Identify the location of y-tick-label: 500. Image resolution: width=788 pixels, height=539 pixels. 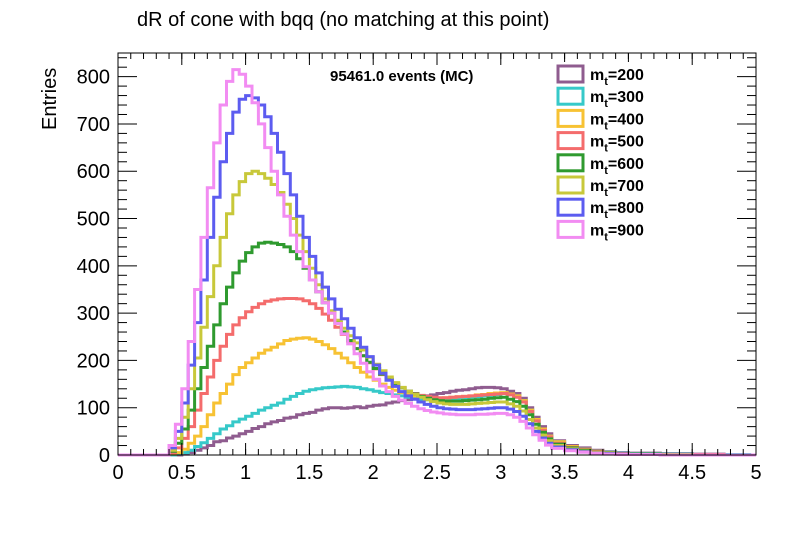
(93, 220).